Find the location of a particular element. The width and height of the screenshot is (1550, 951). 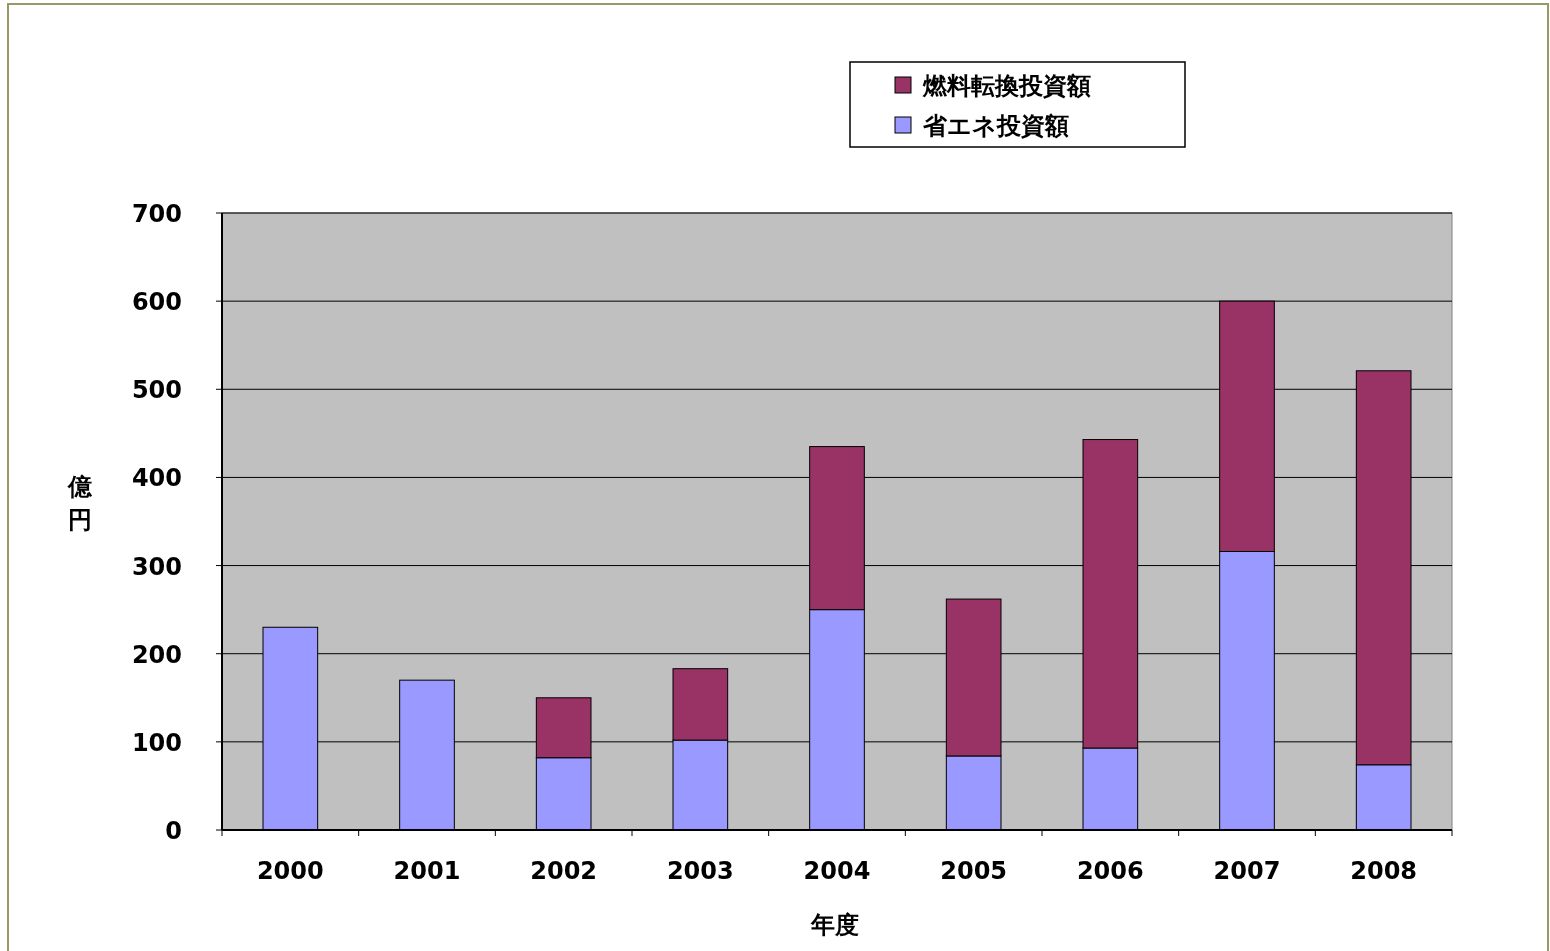

legend-label: 燃料転換投資額 is located at coordinates (1006, 86).